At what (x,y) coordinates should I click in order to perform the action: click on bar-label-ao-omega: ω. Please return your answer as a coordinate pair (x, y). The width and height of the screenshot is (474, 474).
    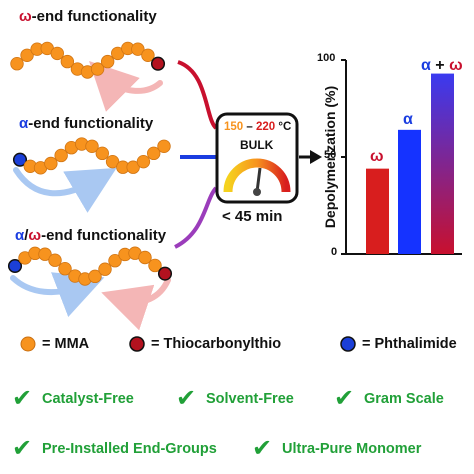
    Looking at the image, I should click on (456, 65).